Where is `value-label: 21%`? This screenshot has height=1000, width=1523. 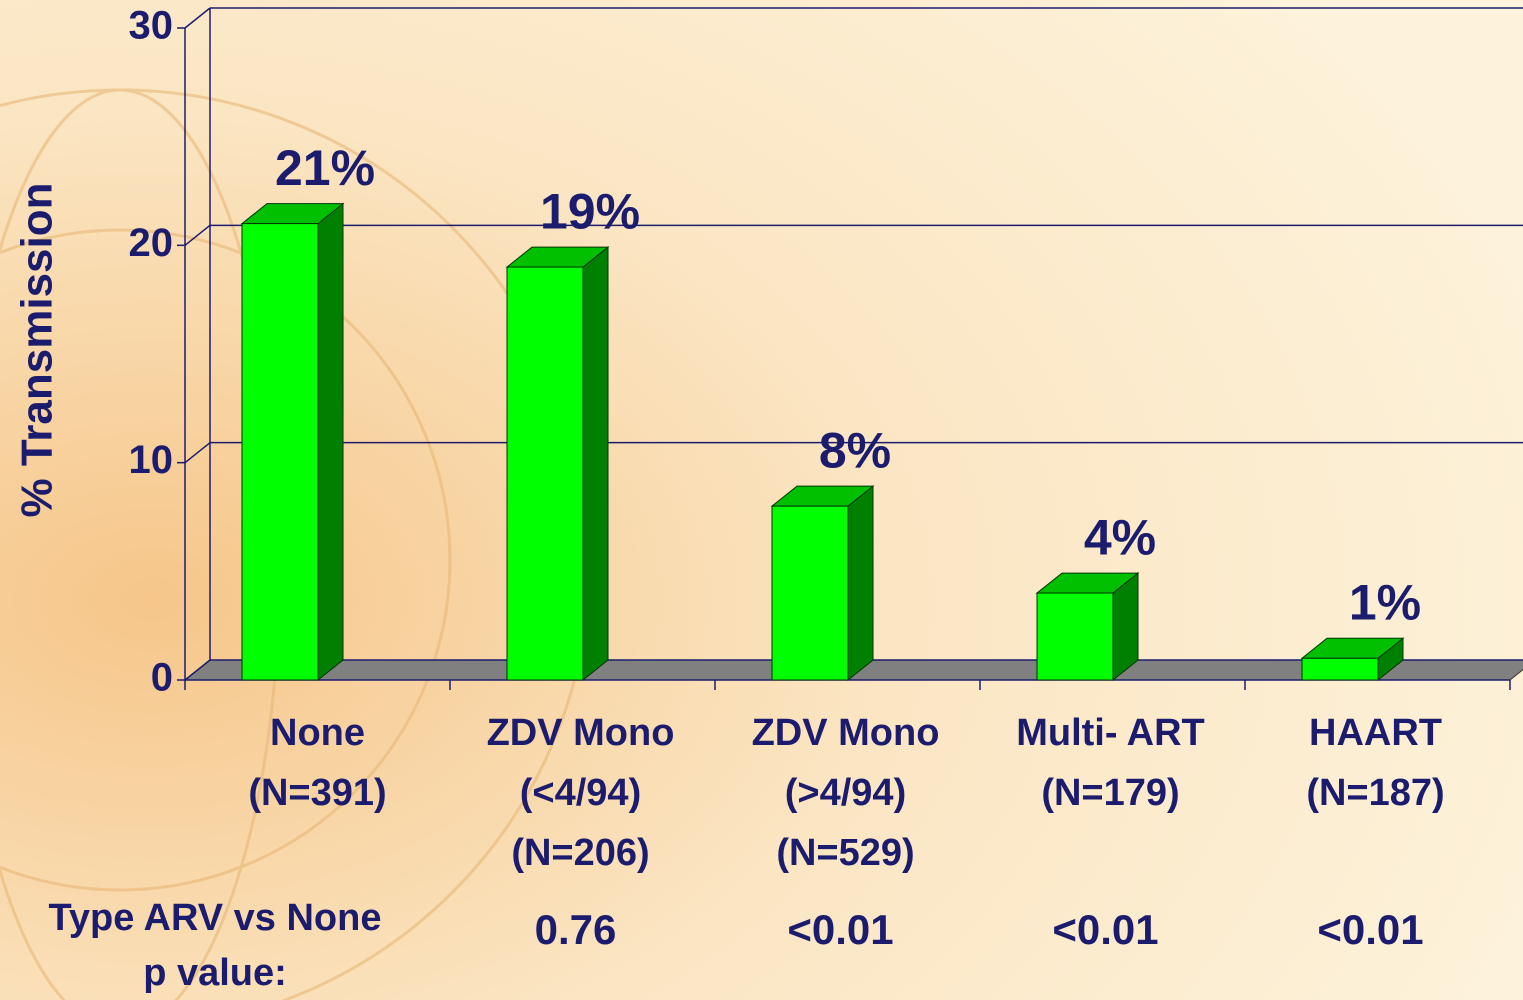 value-label: 21% is located at coordinates (325, 168).